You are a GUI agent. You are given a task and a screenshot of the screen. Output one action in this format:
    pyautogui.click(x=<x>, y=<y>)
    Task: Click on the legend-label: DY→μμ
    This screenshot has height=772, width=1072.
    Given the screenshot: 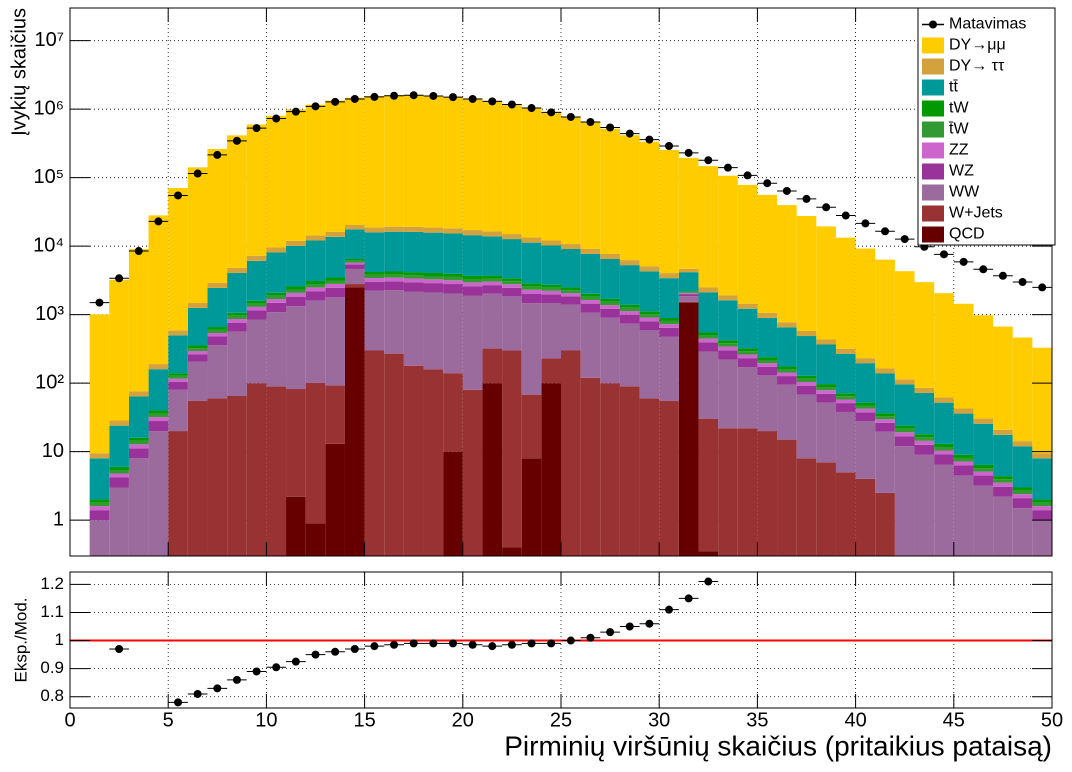 What is the action you would take?
    pyautogui.click(x=977, y=45)
    